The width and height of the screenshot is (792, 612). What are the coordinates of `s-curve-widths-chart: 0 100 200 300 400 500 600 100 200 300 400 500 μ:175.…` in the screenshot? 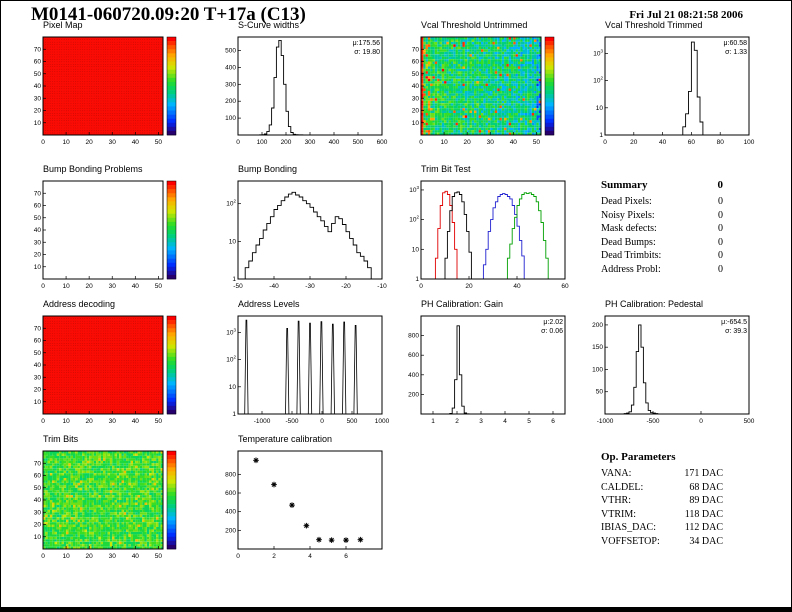 It's located at (306, 91).